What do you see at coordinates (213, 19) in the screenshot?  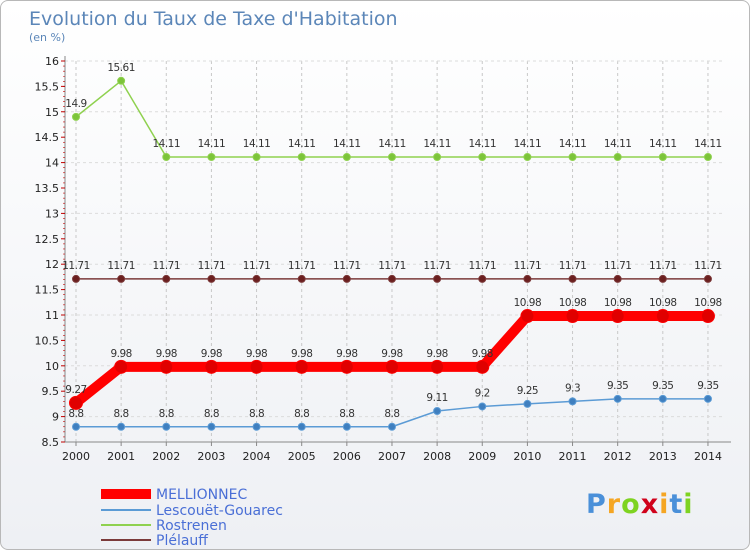 I see `chart-title: Evolution du Taux de Taxe d'Habitation` at bounding box center [213, 19].